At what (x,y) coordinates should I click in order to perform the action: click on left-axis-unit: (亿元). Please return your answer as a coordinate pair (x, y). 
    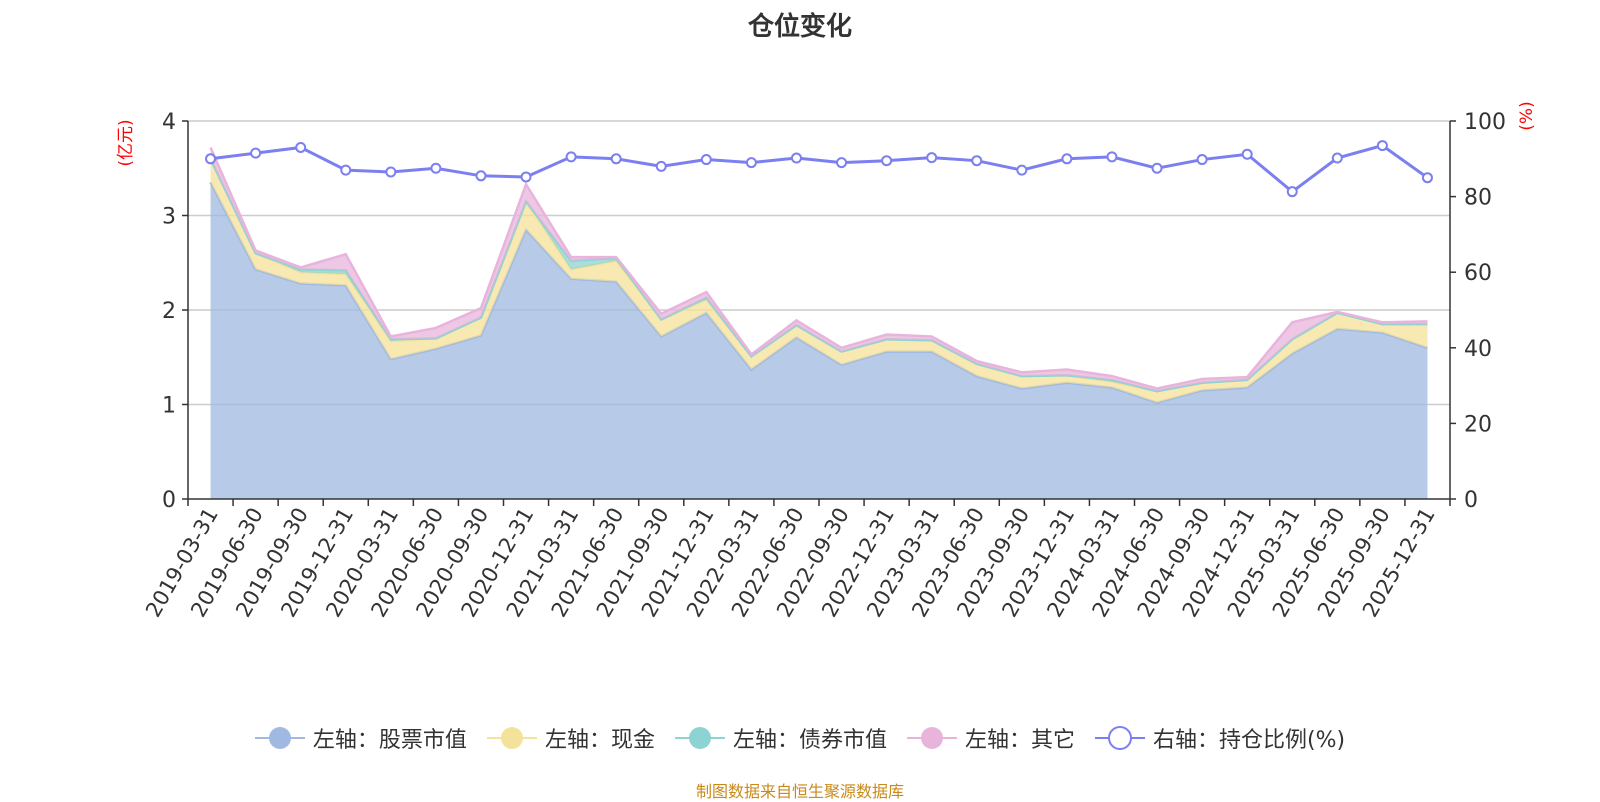
    Looking at the image, I should click on (126, 142).